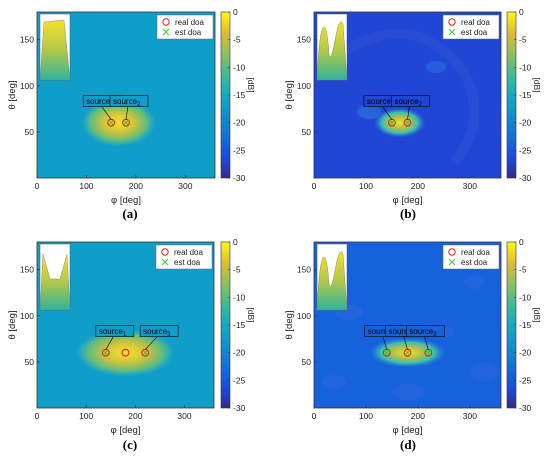 This screenshot has width=550, height=459. I want to click on source-label-text: source1, so click(113, 332).